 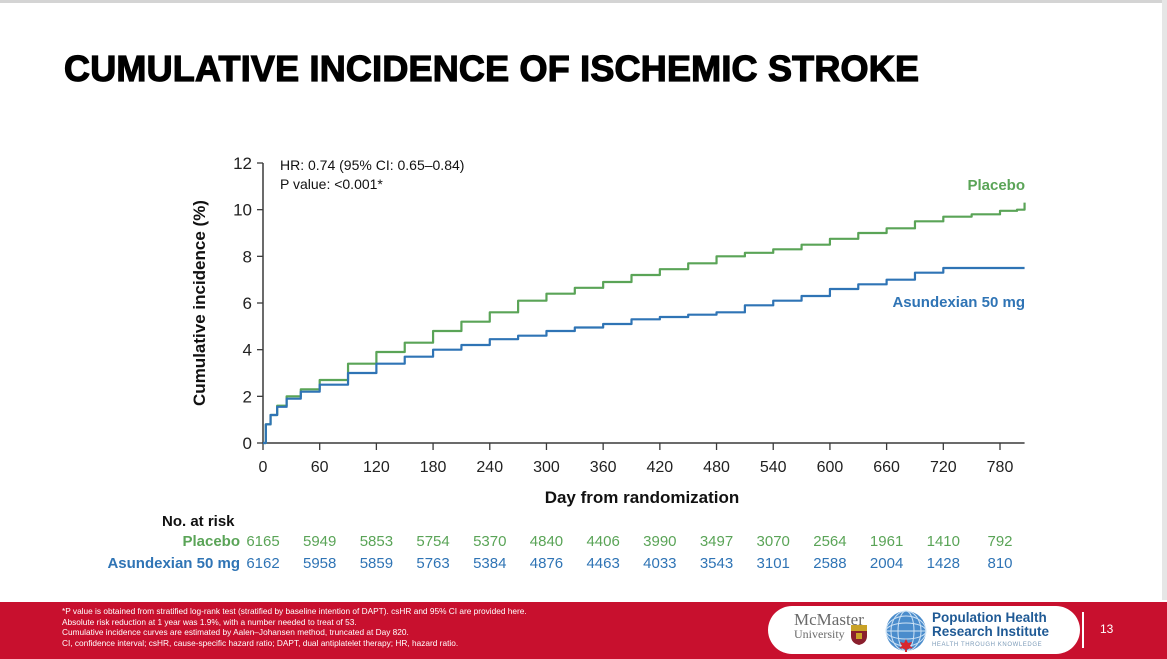 I want to click on x-tick-label: 0, so click(x=263, y=467).